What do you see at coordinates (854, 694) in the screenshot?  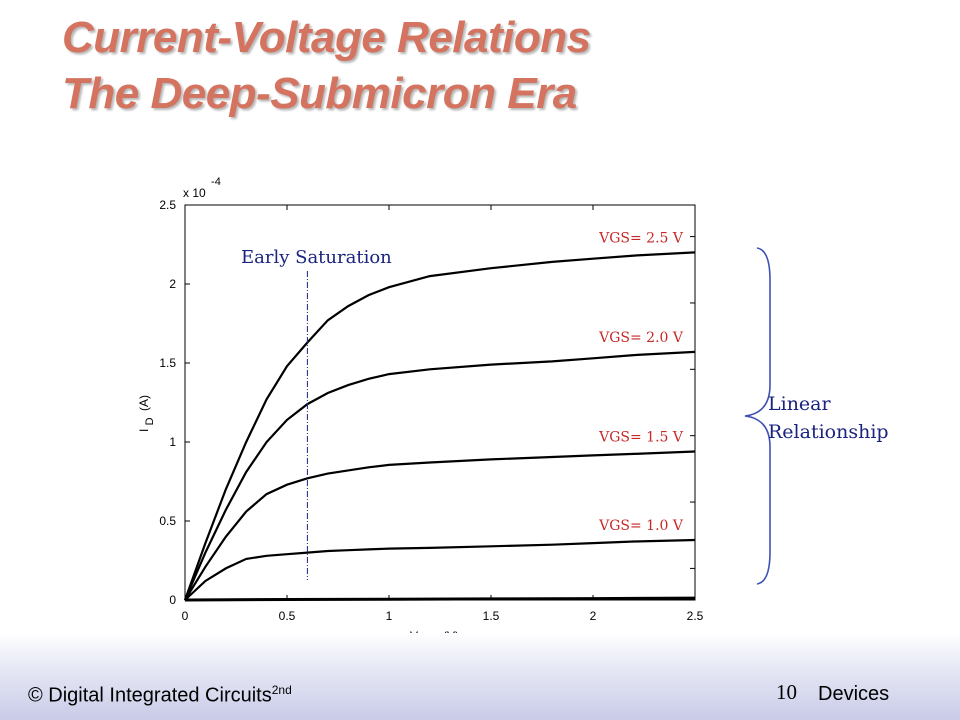 I see `footer-section: Devices` at bounding box center [854, 694].